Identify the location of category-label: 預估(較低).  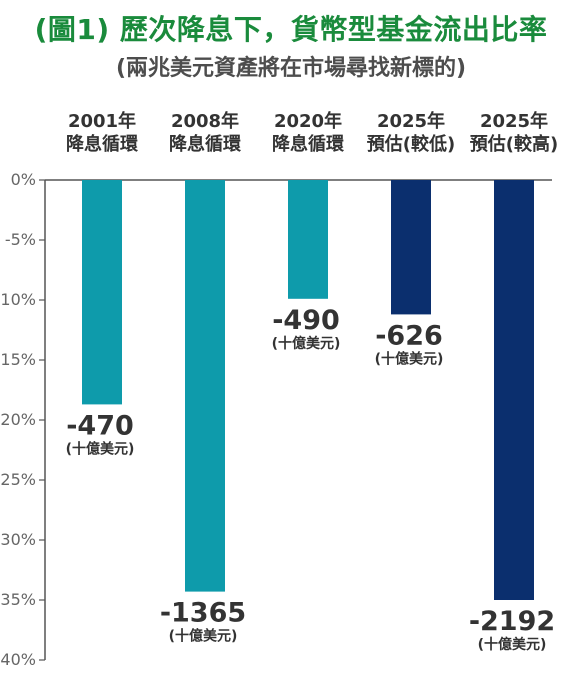
(411, 144).